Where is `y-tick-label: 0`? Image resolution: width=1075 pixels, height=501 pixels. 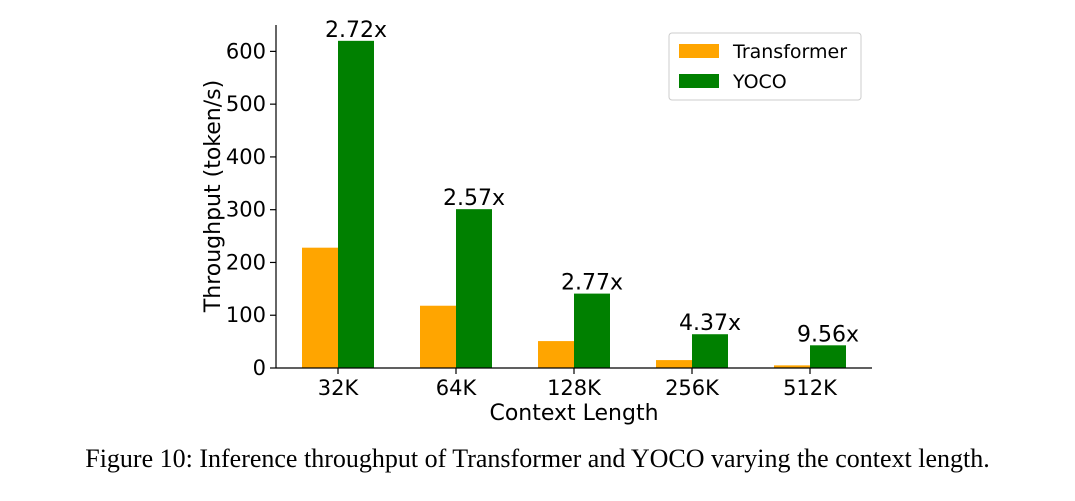 y-tick-label: 0 is located at coordinates (259, 368).